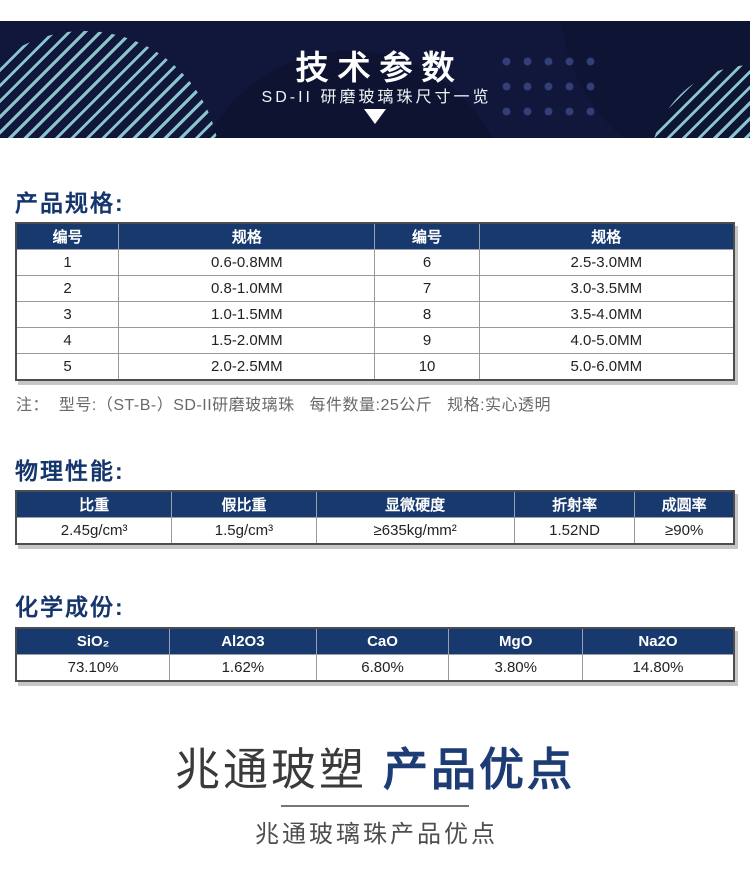 Image resolution: width=750 pixels, height=870 pixels. What do you see at coordinates (427, 288) in the screenshot?
I see `table-cell: 7` at bounding box center [427, 288].